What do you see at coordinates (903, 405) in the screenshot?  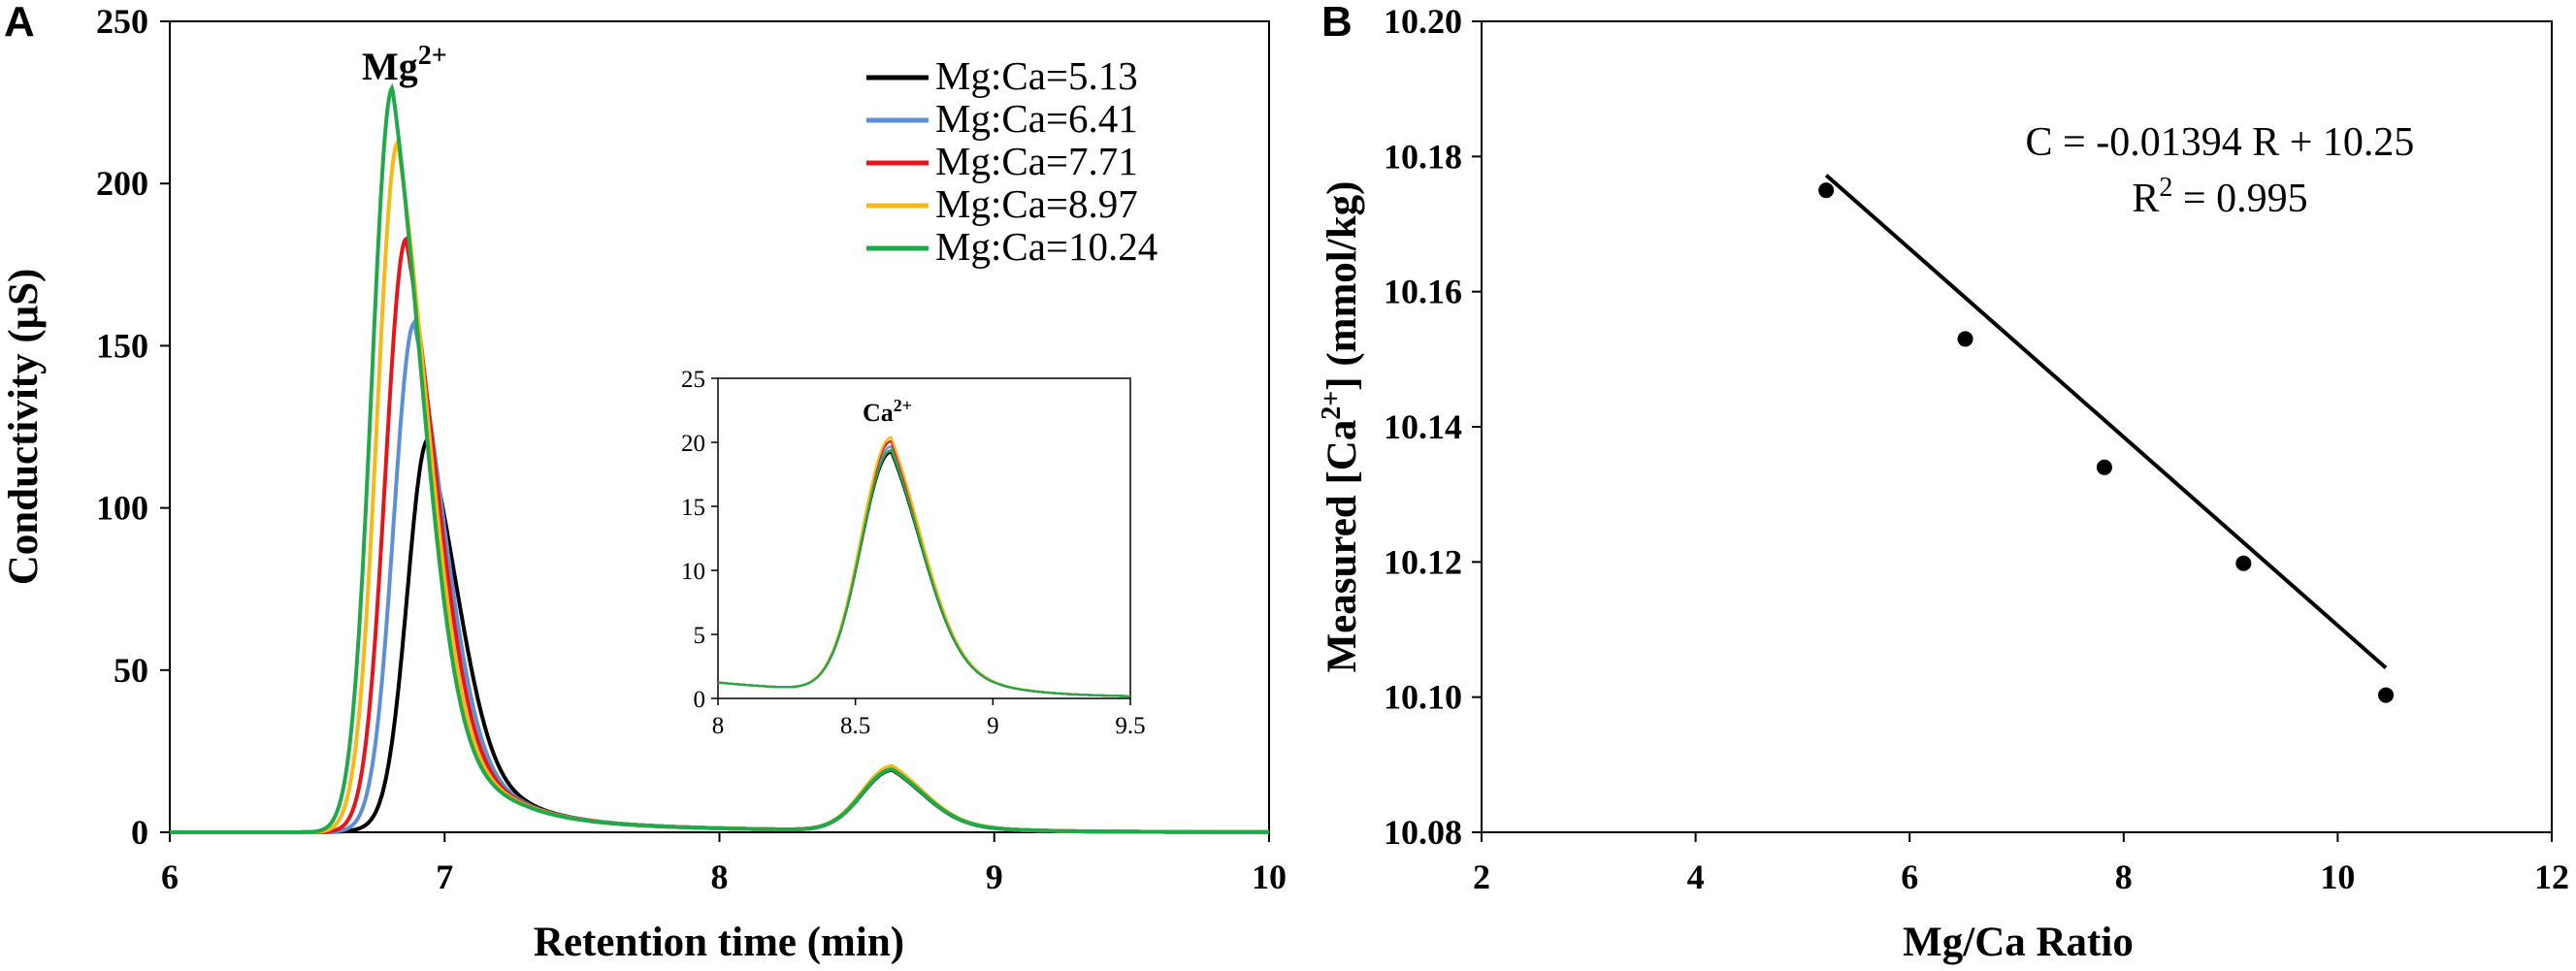 I see `ca-annotation-sup: 2+` at bounding box center [903, 405].